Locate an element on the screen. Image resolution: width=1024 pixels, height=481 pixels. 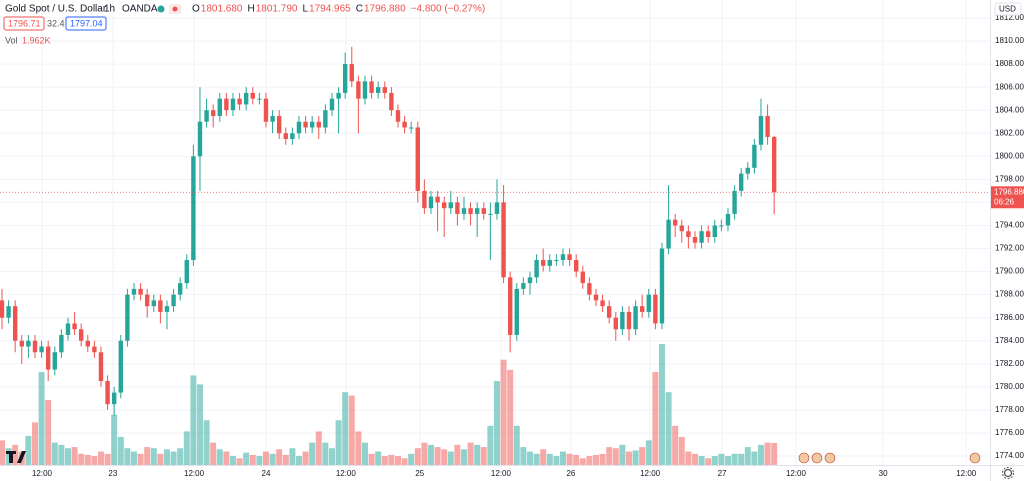
y-tick-label: 1776.000 is located at coordinates (1009, 432).